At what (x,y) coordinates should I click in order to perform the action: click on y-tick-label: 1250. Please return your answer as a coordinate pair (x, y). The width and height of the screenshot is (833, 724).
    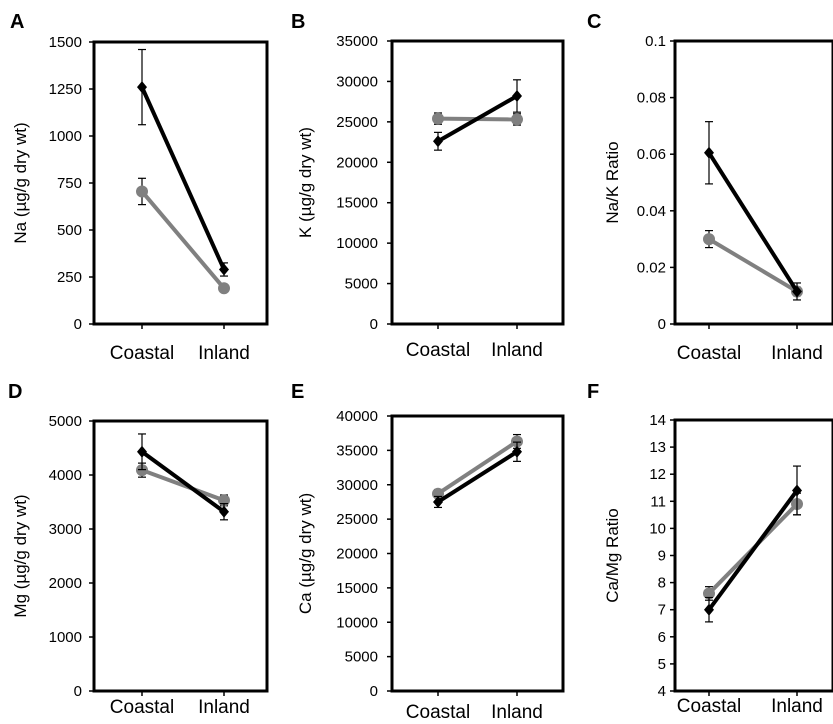
    Looking at the image, I should click on (65, 89).